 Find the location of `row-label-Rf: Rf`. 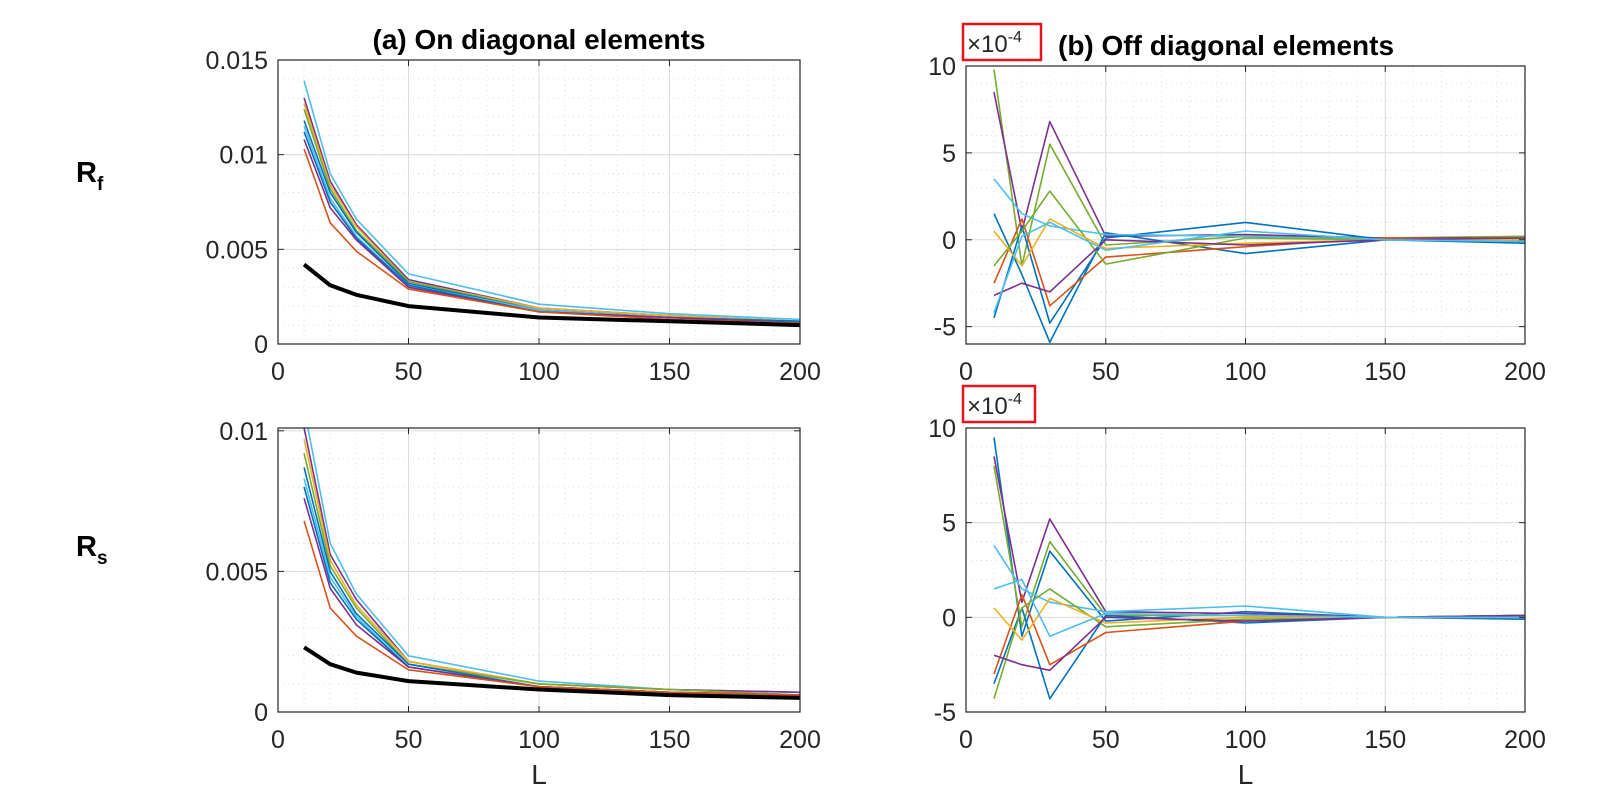

row-label-Rf: Rf is located at coordinates (90, 176).